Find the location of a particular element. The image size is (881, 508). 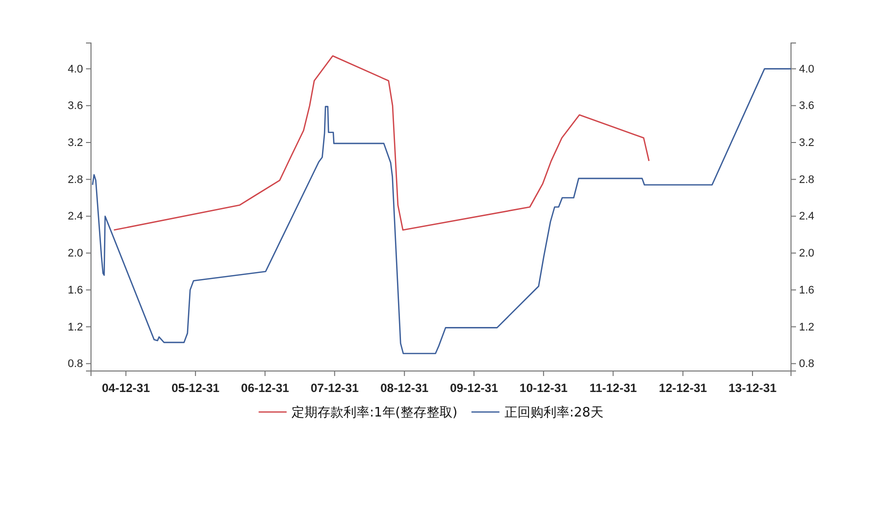

y-tick-label: 1.6 is located at coordinates (75, 290).